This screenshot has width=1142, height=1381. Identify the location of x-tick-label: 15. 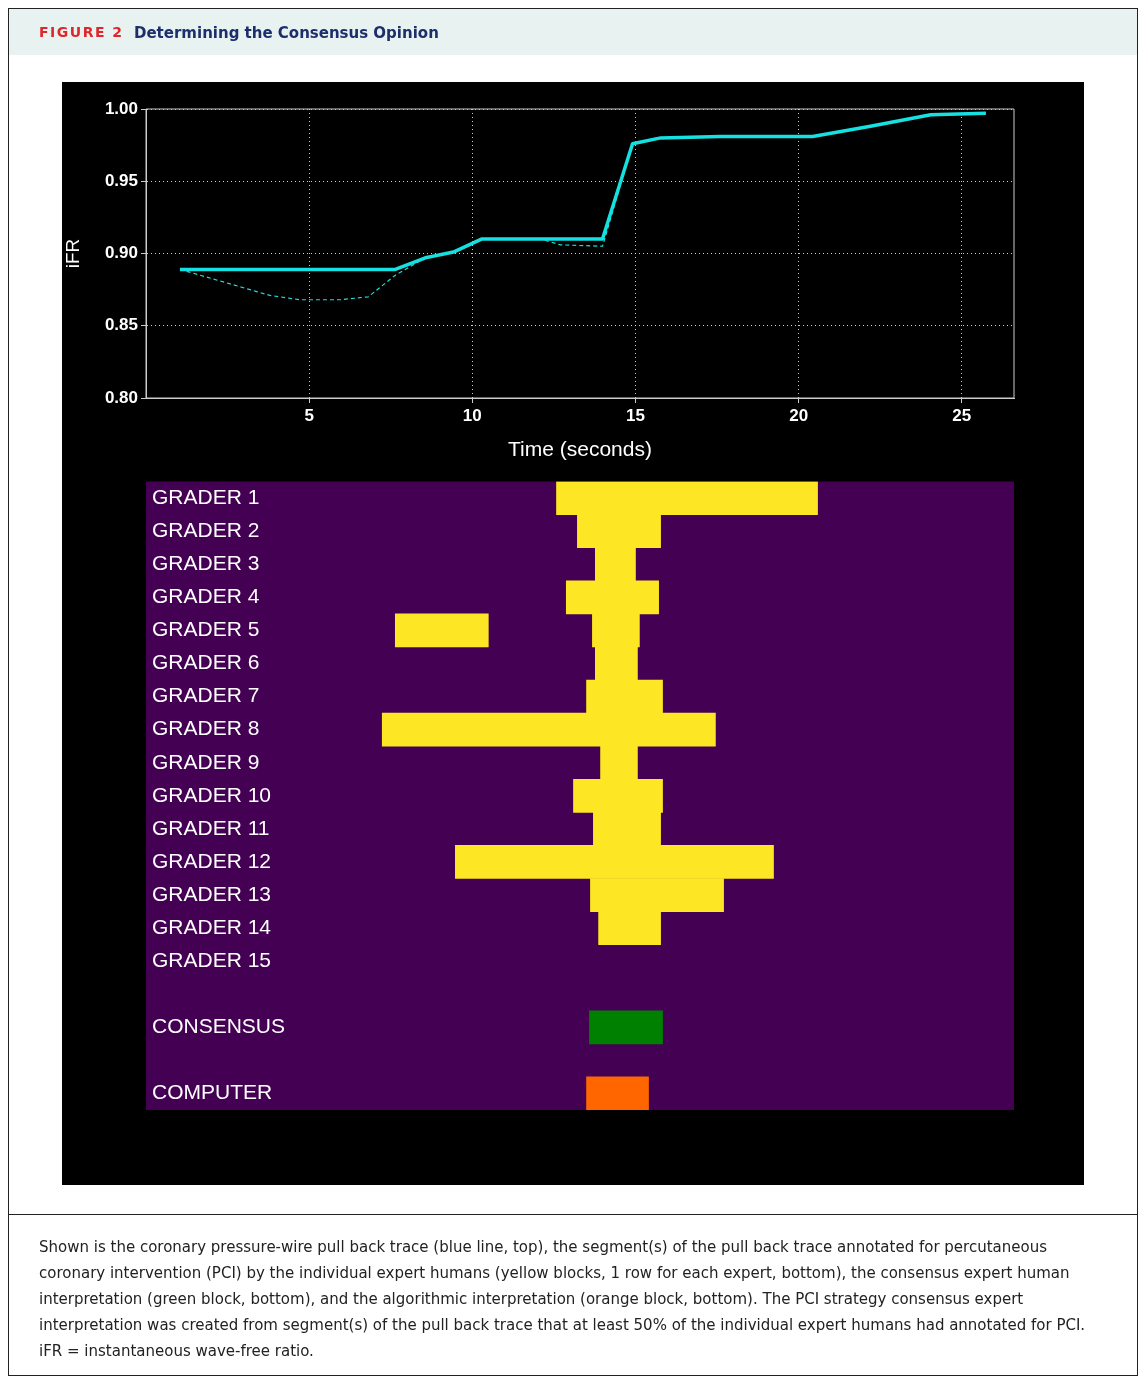
(635, 415).